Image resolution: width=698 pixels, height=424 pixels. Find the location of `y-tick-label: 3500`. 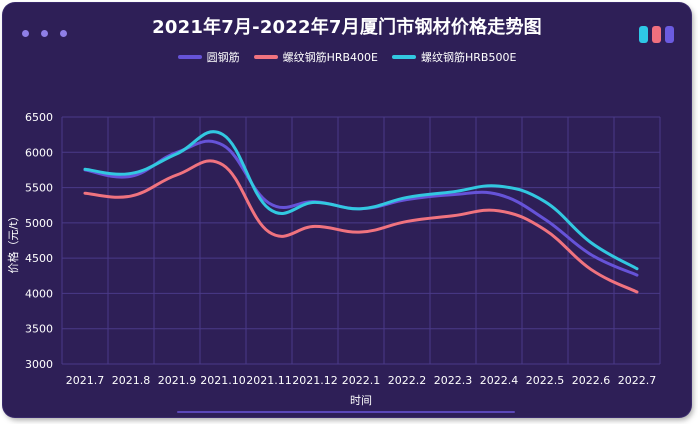

y-tick-label: 3500 is located at coordinates (39, 329).